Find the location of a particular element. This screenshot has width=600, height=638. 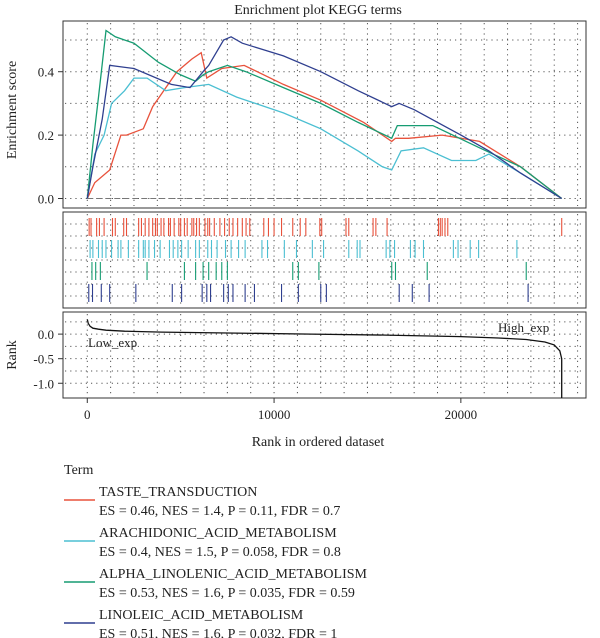

x-axis-label: Rank in ordered dataset is located at coordinates (318, 442).